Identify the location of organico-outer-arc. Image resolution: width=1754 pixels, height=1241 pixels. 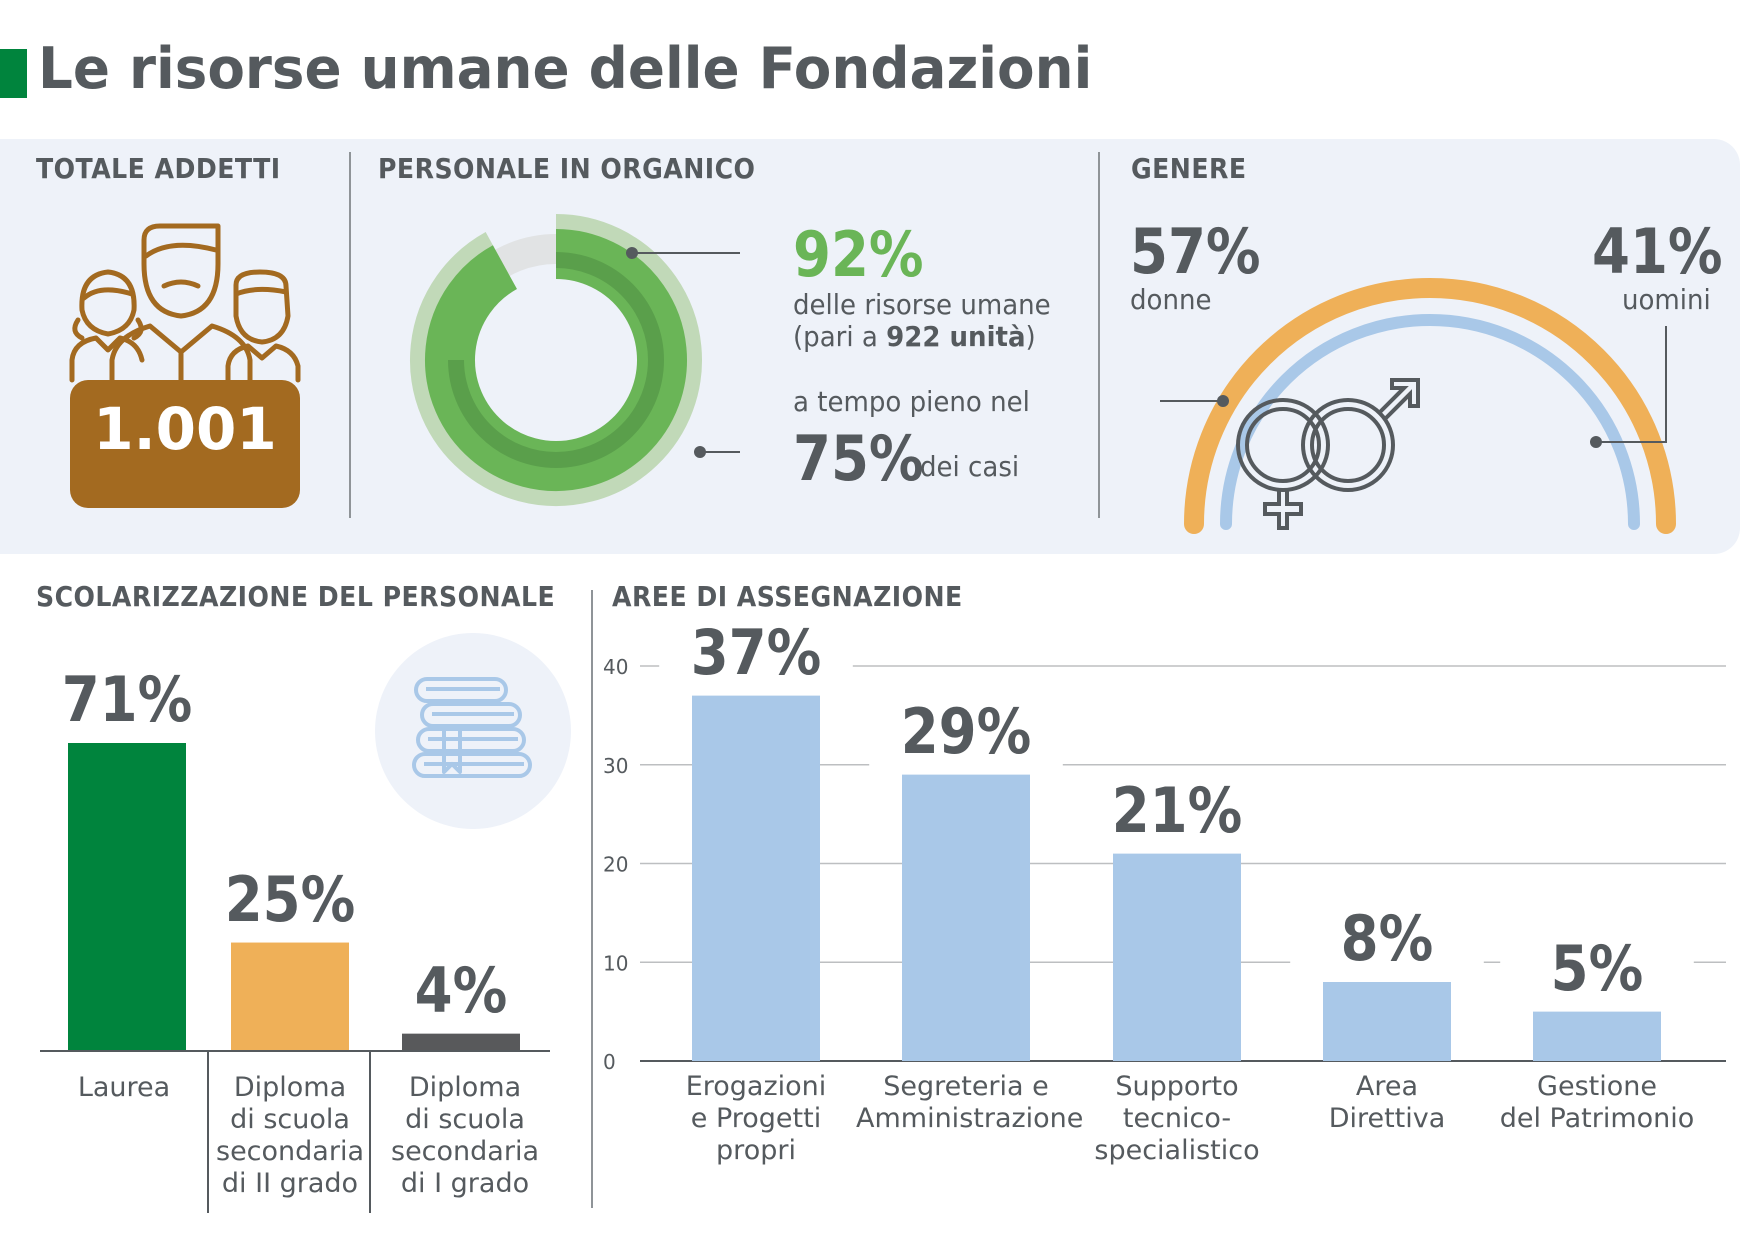
(556, 360).